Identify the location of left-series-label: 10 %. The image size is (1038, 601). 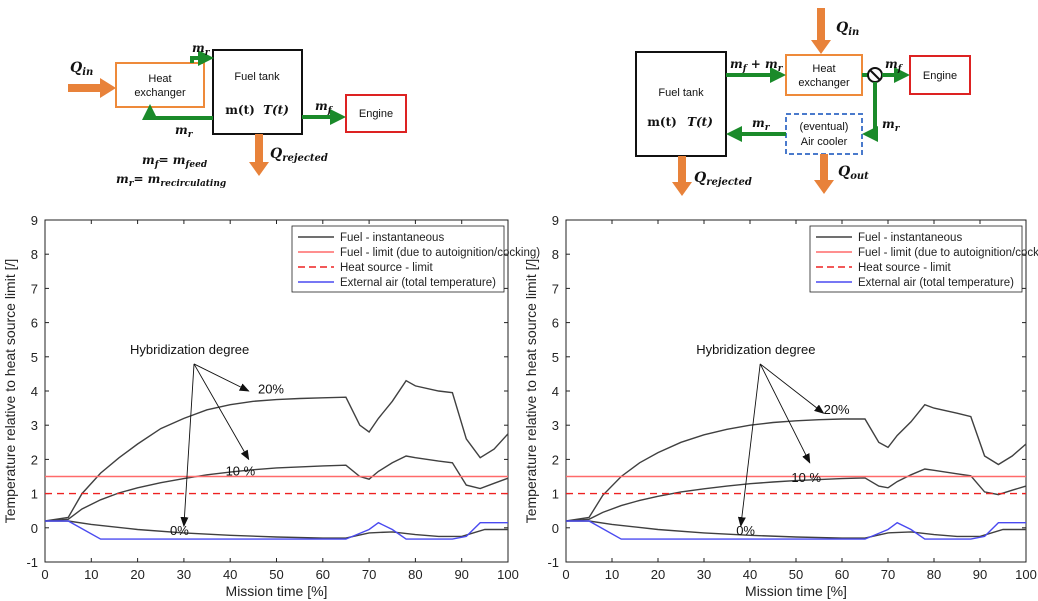
(241, 470).